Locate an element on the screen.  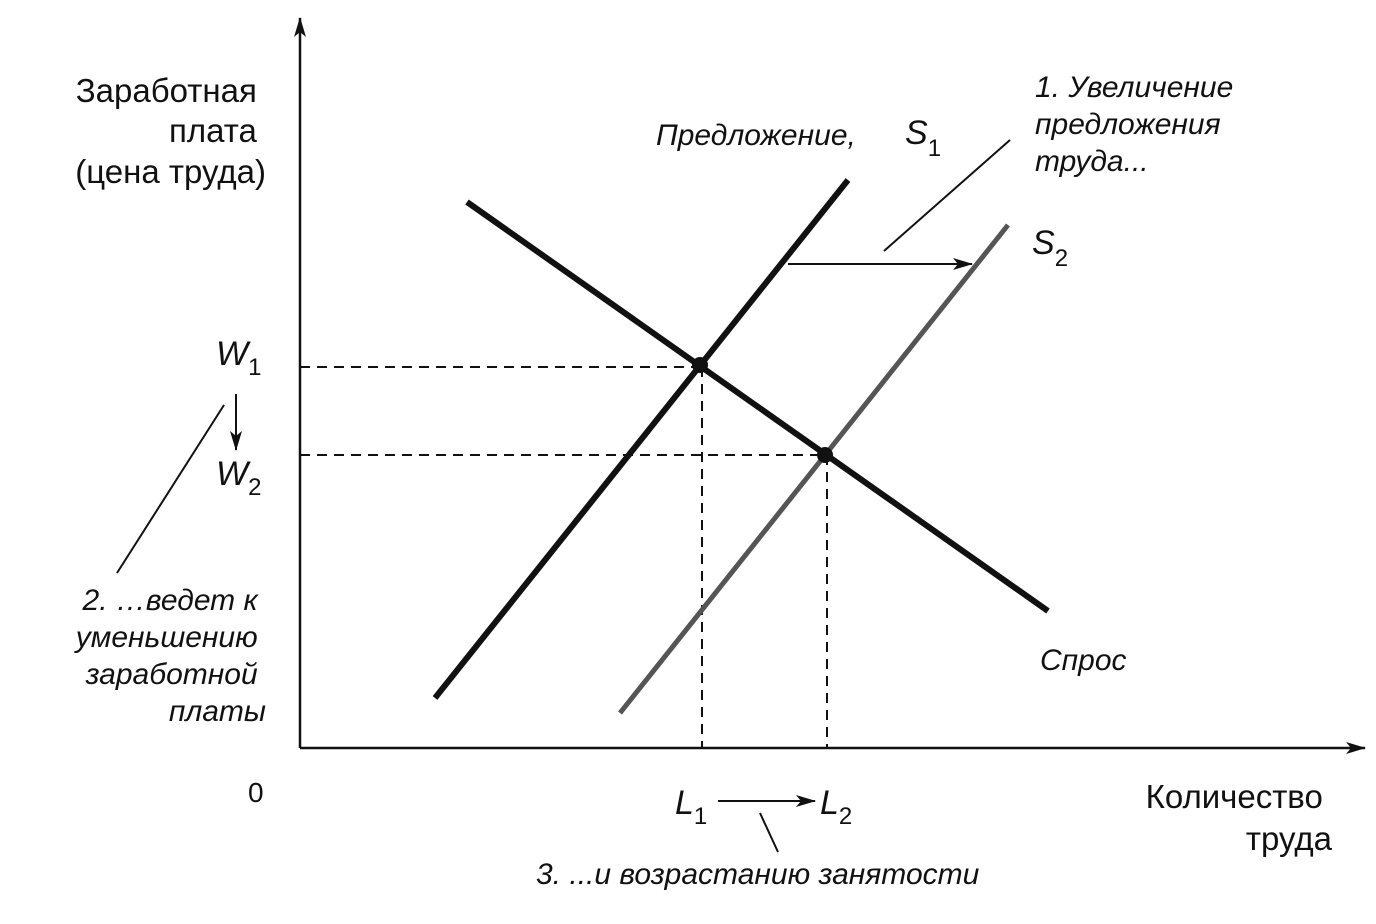
w2-label: W2 is located at coordinates (238, 478).